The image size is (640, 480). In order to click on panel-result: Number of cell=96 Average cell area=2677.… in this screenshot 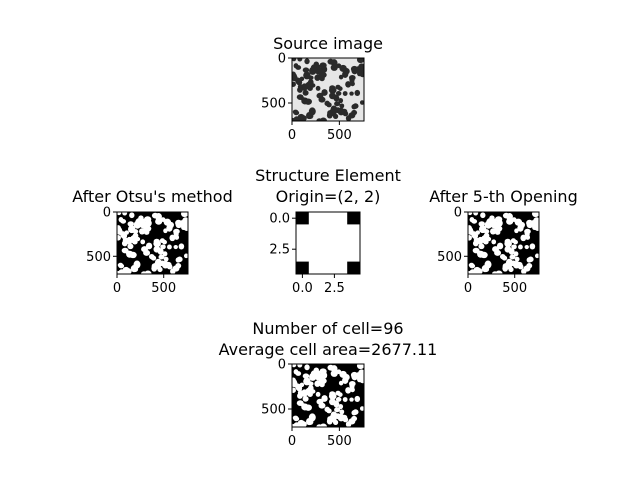, I will do `click(328, 384)`.